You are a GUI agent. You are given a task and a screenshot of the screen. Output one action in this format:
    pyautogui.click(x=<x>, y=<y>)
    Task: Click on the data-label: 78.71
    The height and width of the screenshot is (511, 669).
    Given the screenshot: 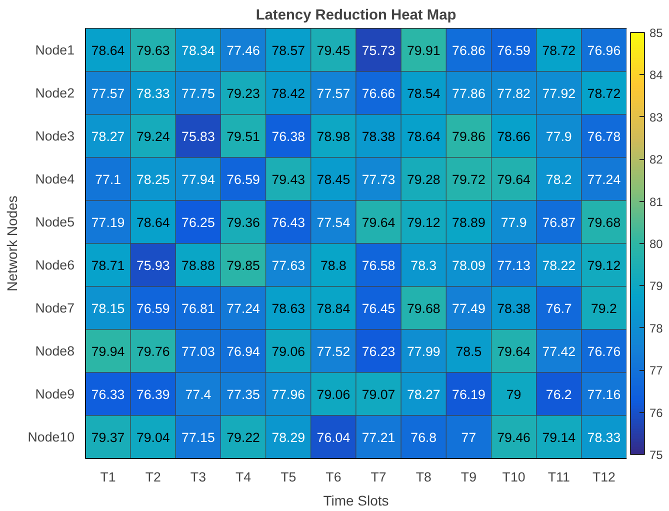 What is the action you would take?
    pyautogui.click(x=108, y=265)
    